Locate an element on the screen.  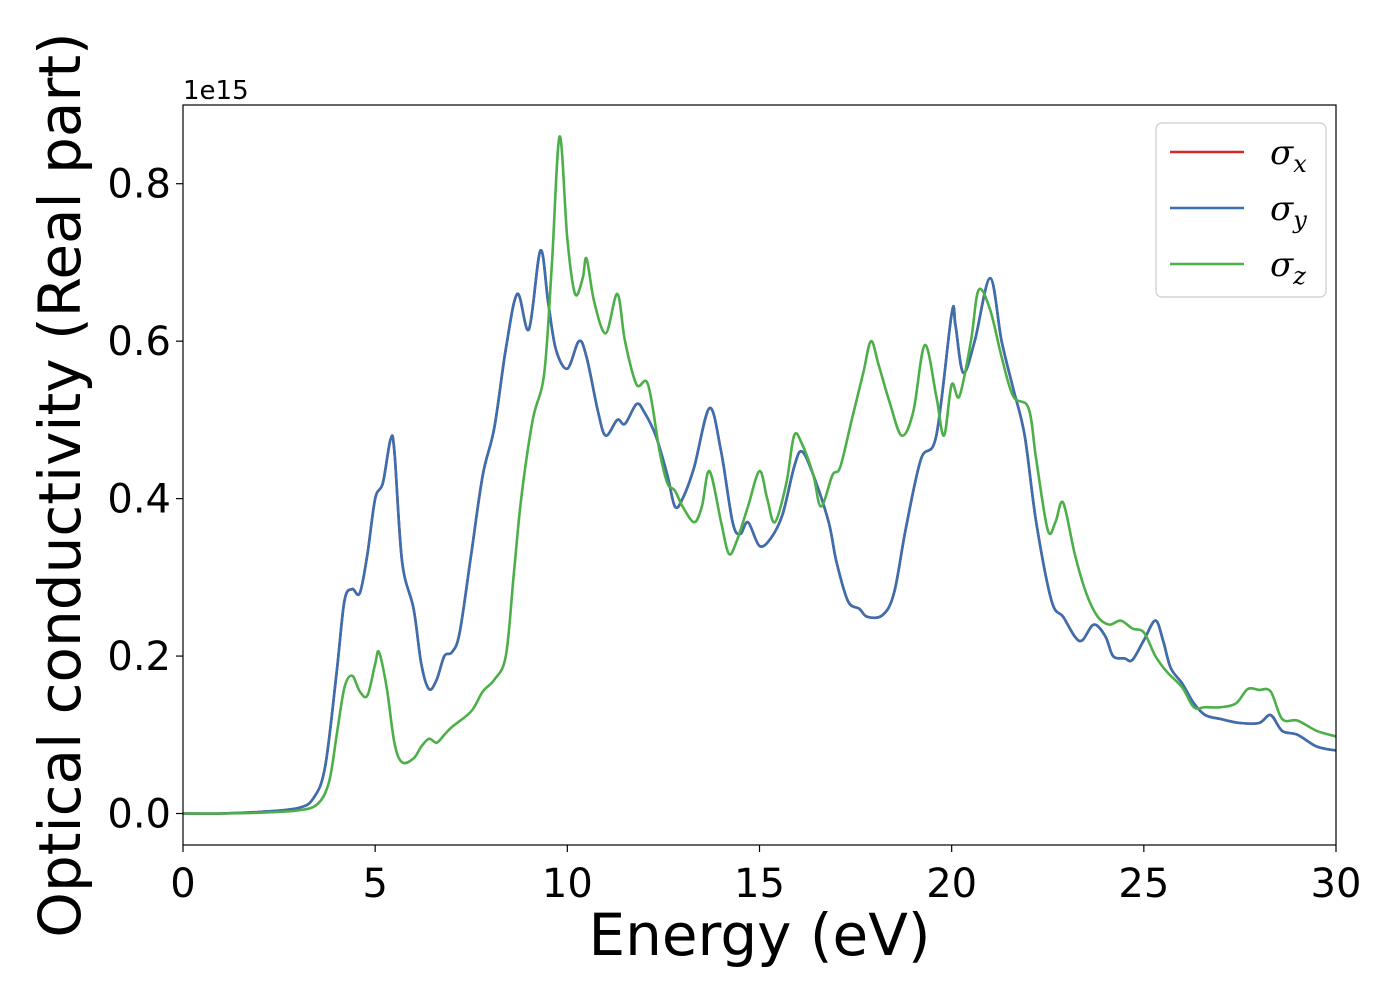
y-axis-title: Optical conductivity (Real part) is located at coordinates (60, 484).